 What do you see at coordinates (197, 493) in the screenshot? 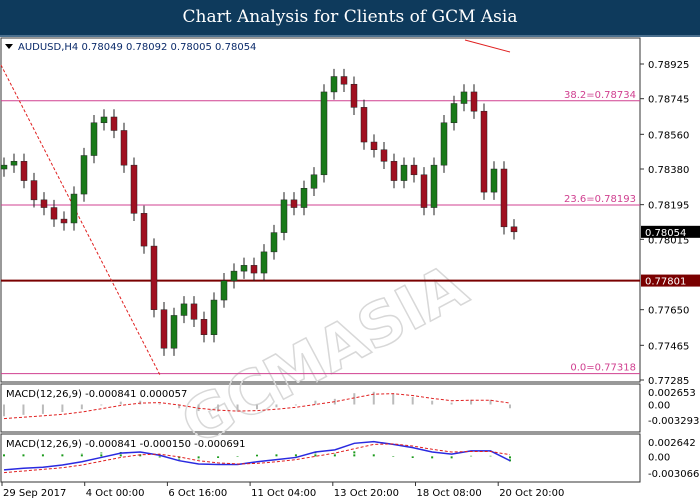
I see `time-label: 6 Oct 16:00` at bounding box center [197, 493].